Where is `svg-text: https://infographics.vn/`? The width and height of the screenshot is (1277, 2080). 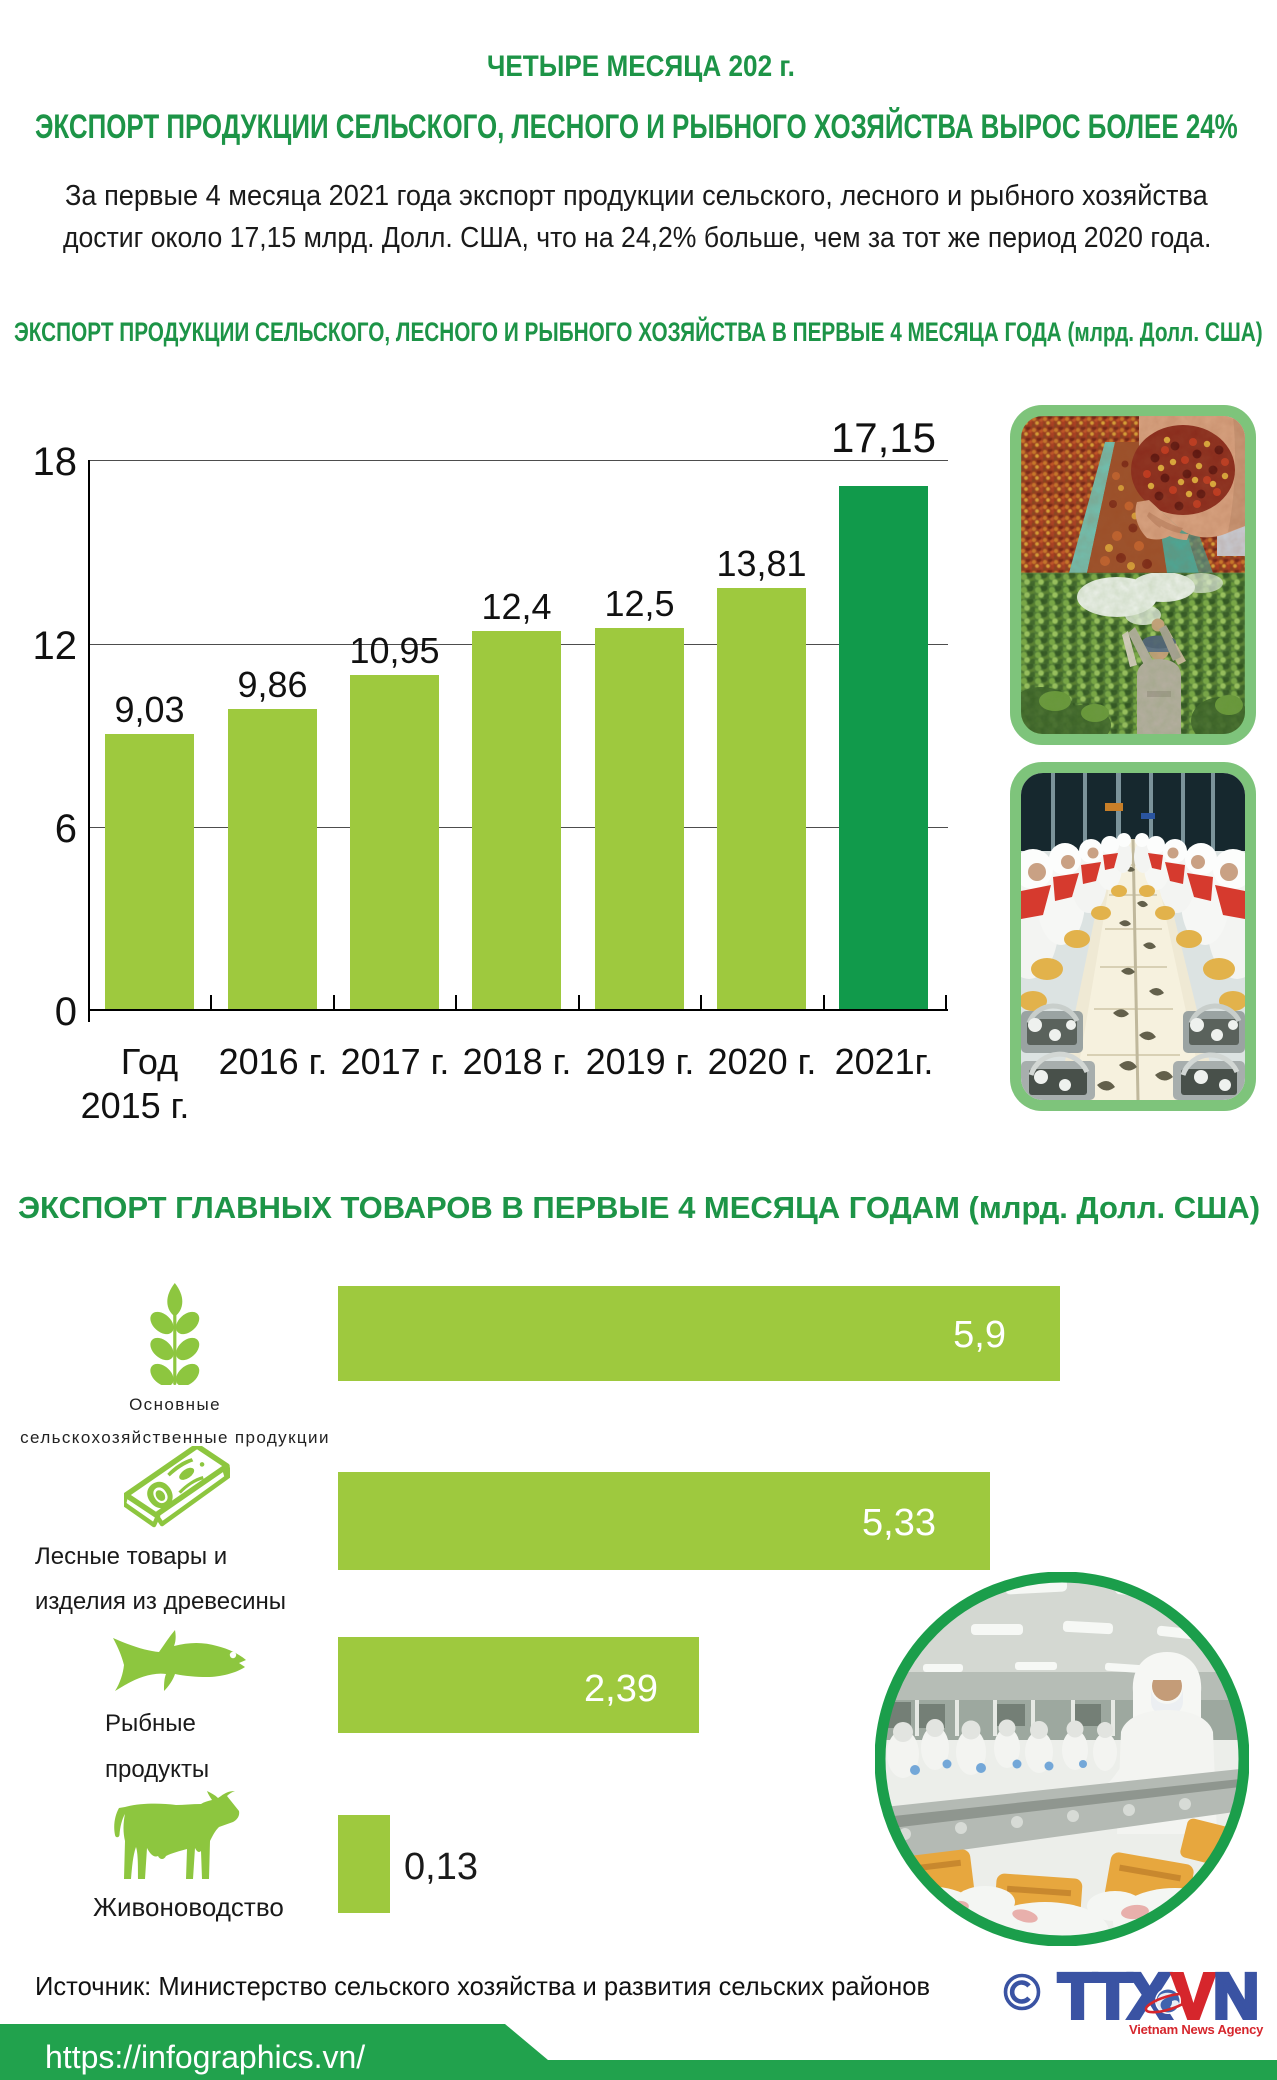
svg-text: https://infographics.vn/ is located at coordinates (205, 2057).